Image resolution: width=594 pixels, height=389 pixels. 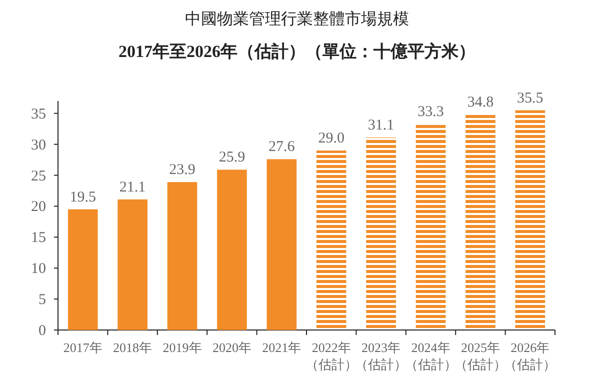 What do you see at coordinates (331, 356) in the screenshot?
I see `x-tick-label: 2022年（估計）` at bounding box center [331, 356].